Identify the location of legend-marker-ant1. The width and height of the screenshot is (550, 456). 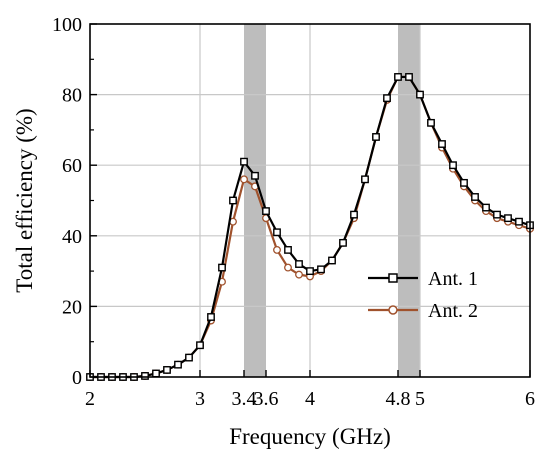
(393, 278).